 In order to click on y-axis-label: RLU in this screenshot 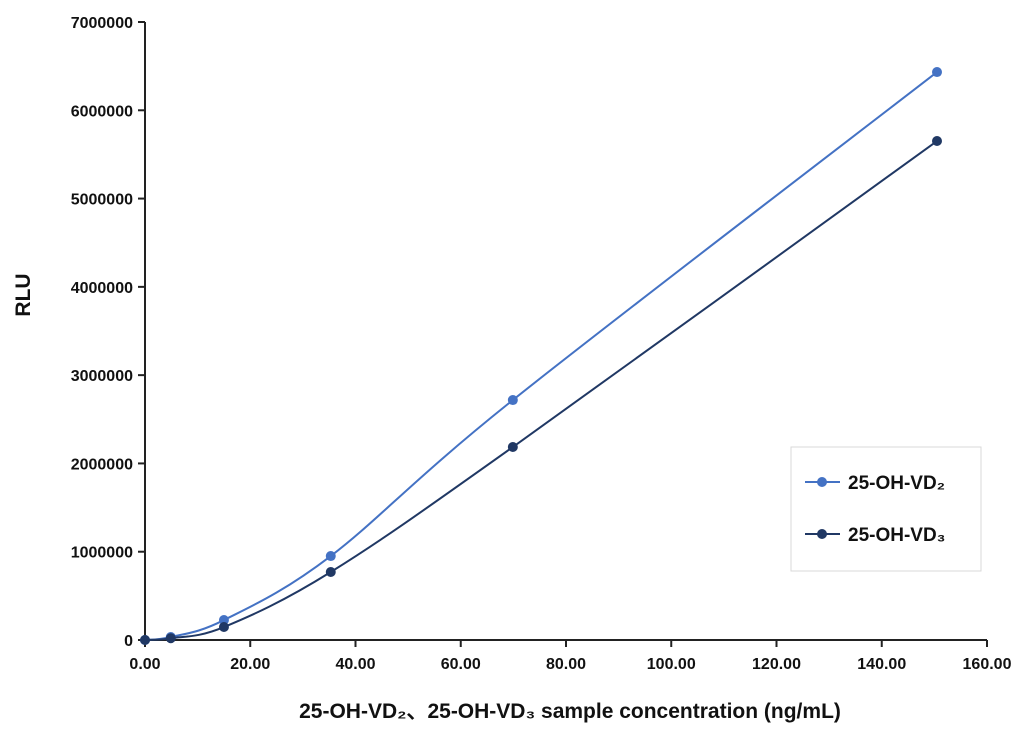, I will do `click(23, 294)`.